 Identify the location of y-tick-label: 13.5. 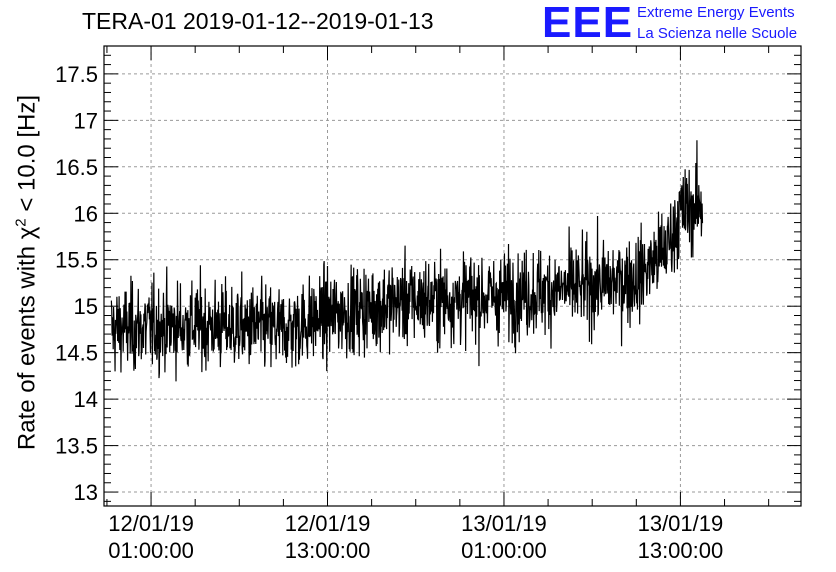
(76, 446).